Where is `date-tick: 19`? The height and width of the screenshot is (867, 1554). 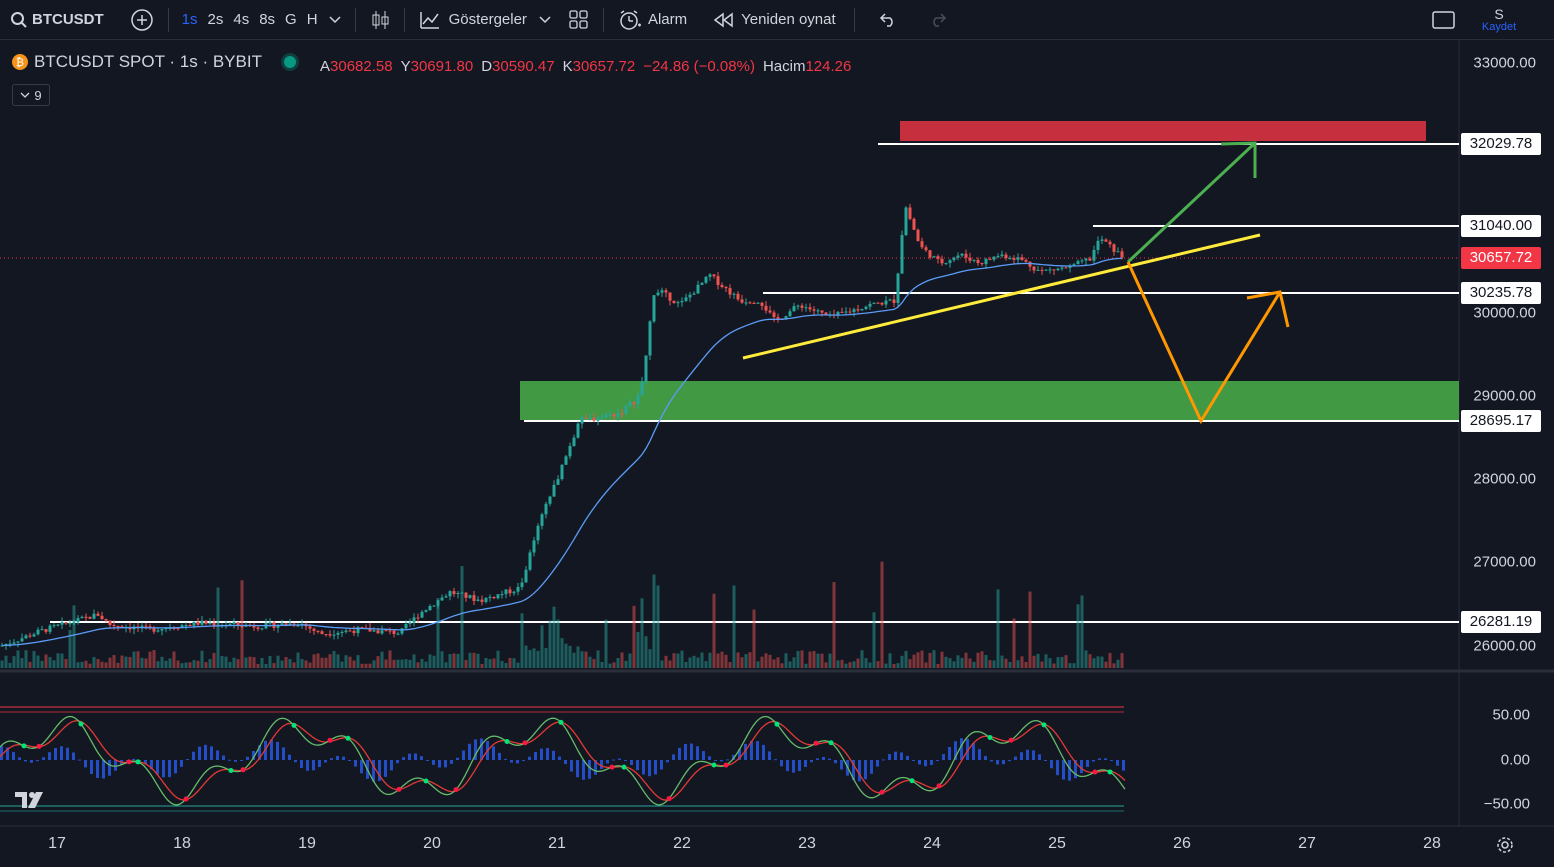
date-tick: 19 is located at coordinates (307, 843).